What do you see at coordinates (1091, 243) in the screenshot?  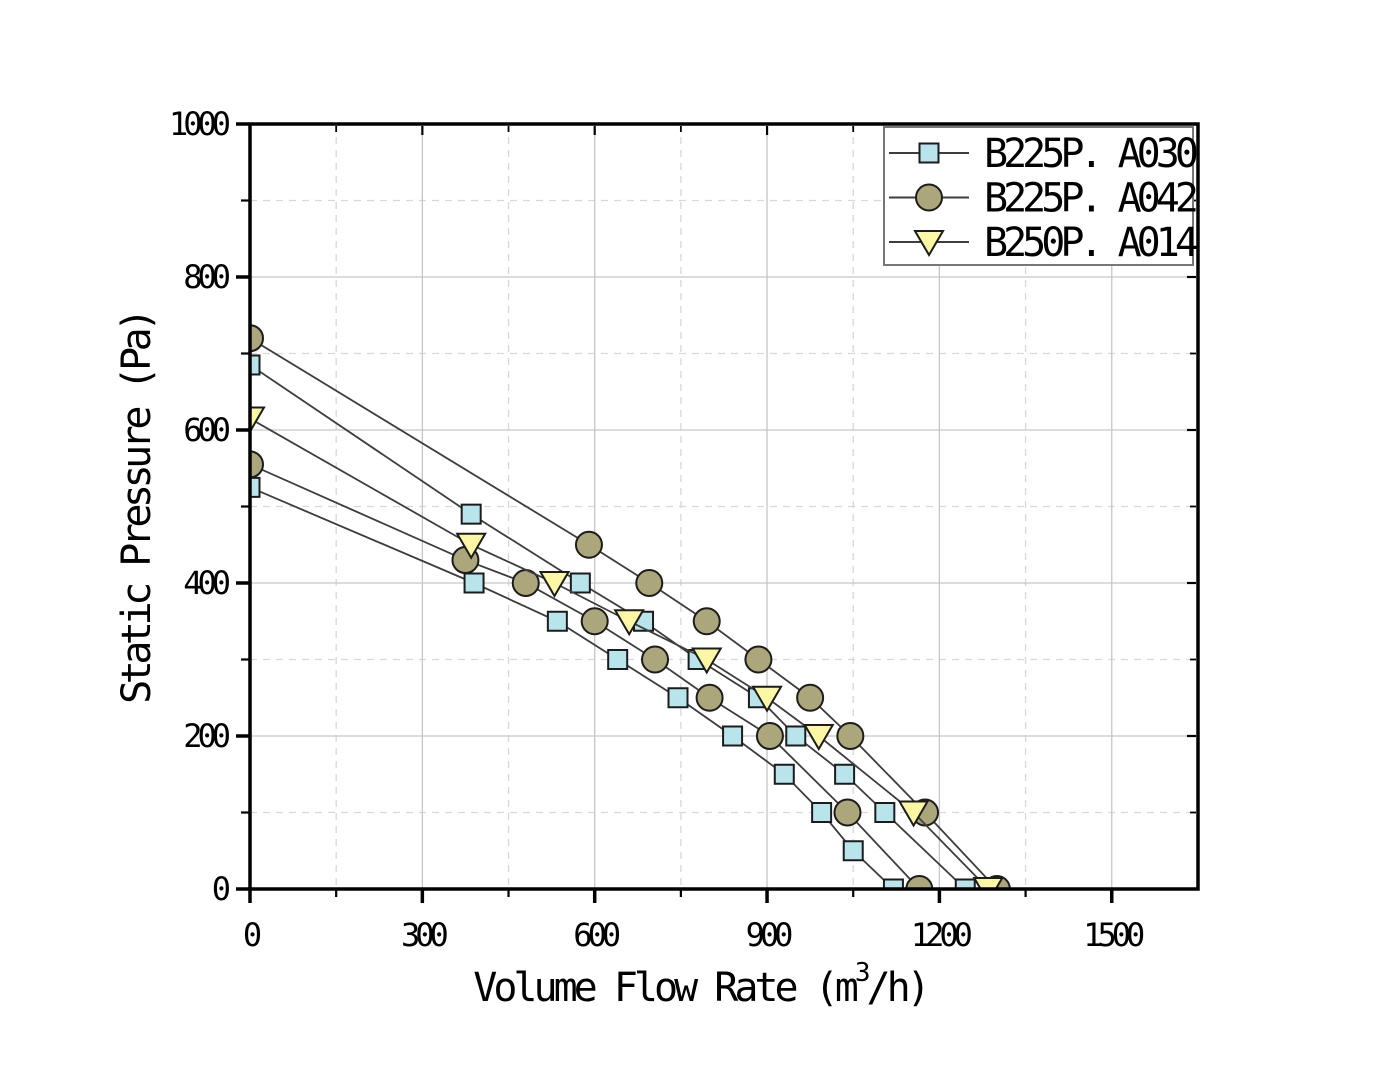 I see `legend-label-B250P-A014: B250P. A014` at bounding box center [1091, 243].